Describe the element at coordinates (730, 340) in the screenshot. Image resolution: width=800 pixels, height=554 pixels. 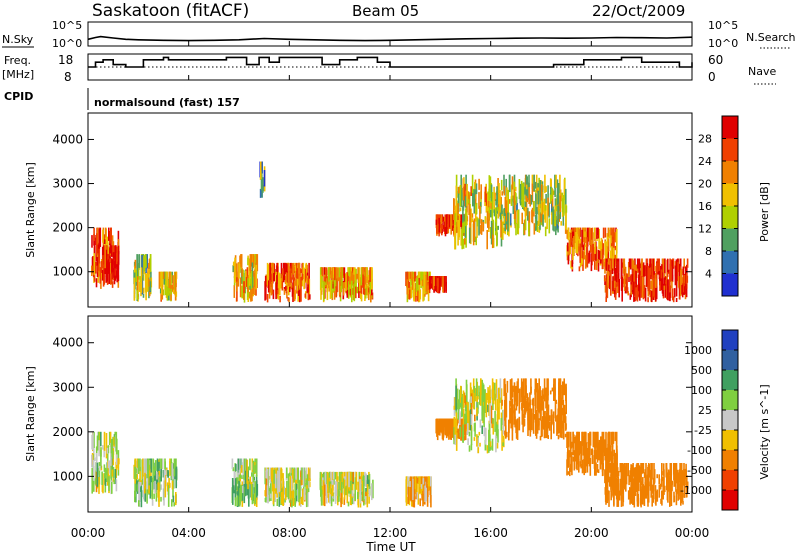
I see `colorbar-swatch` at that location.